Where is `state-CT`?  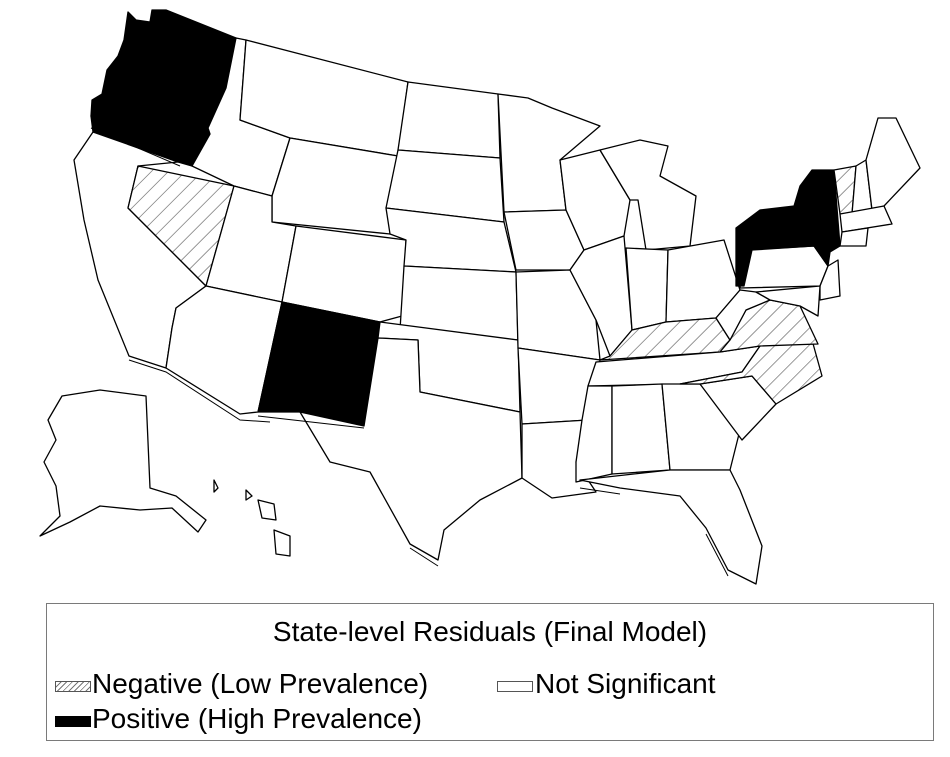
state-CT is located at coordinates (854, 237).